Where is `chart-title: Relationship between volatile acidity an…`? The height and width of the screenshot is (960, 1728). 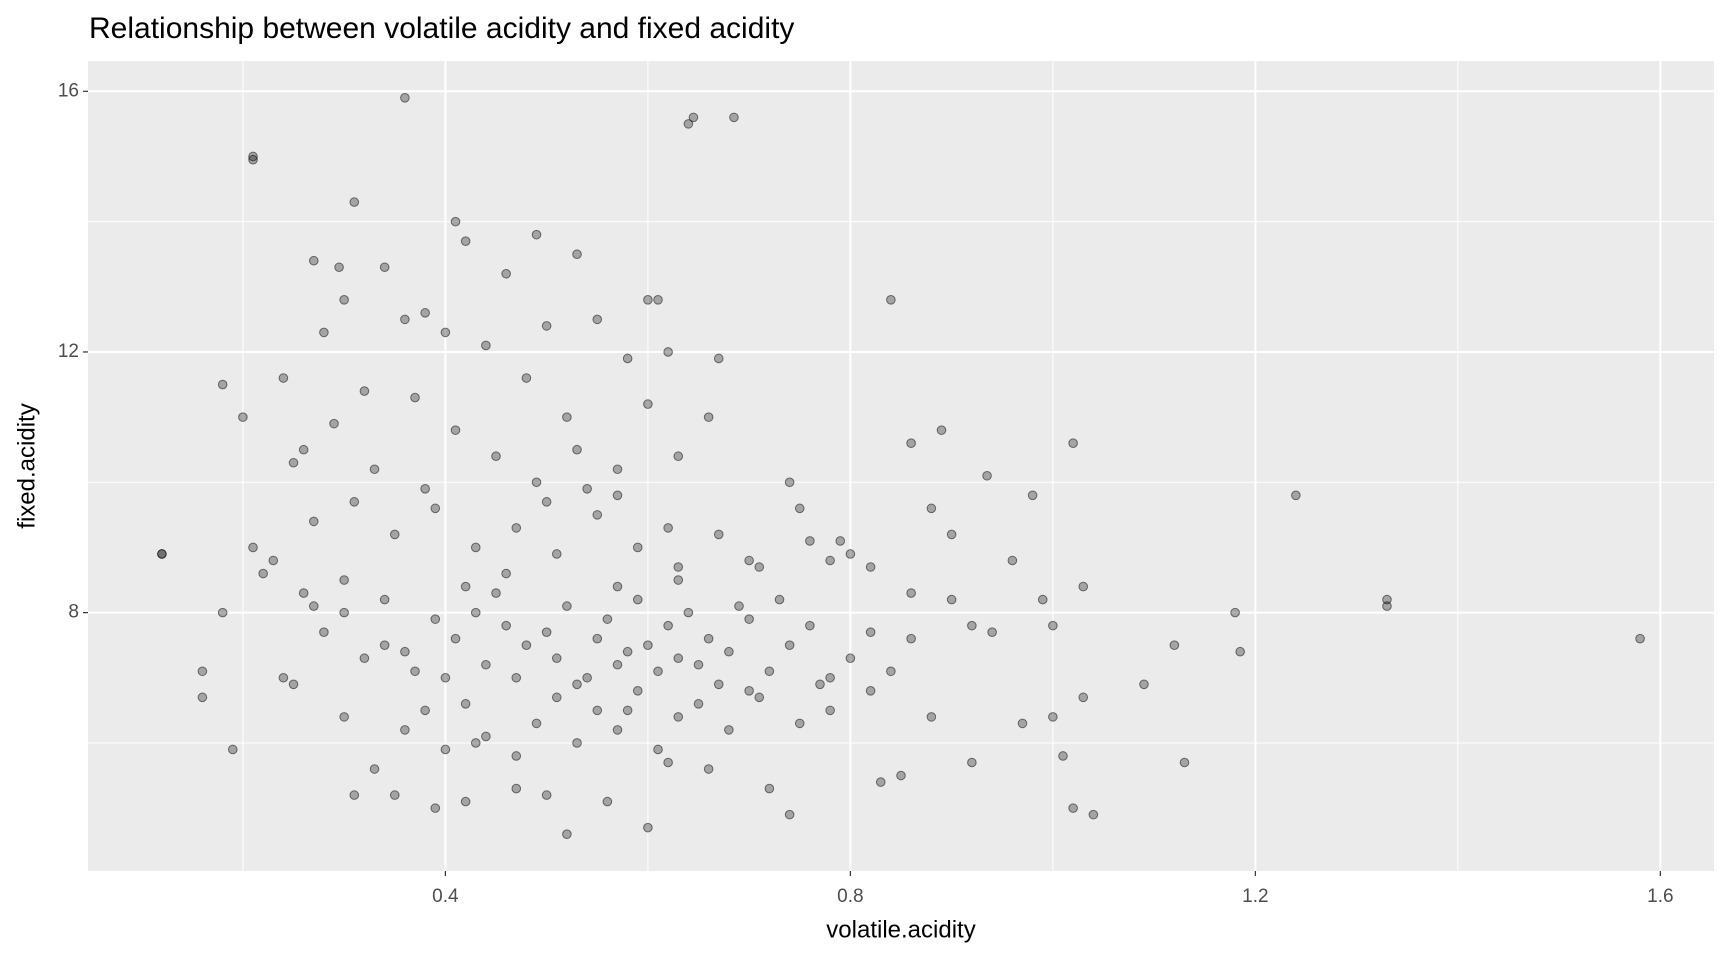
chart-title: Relationship between volatile acidity an… is located at coordinates (441, 28).